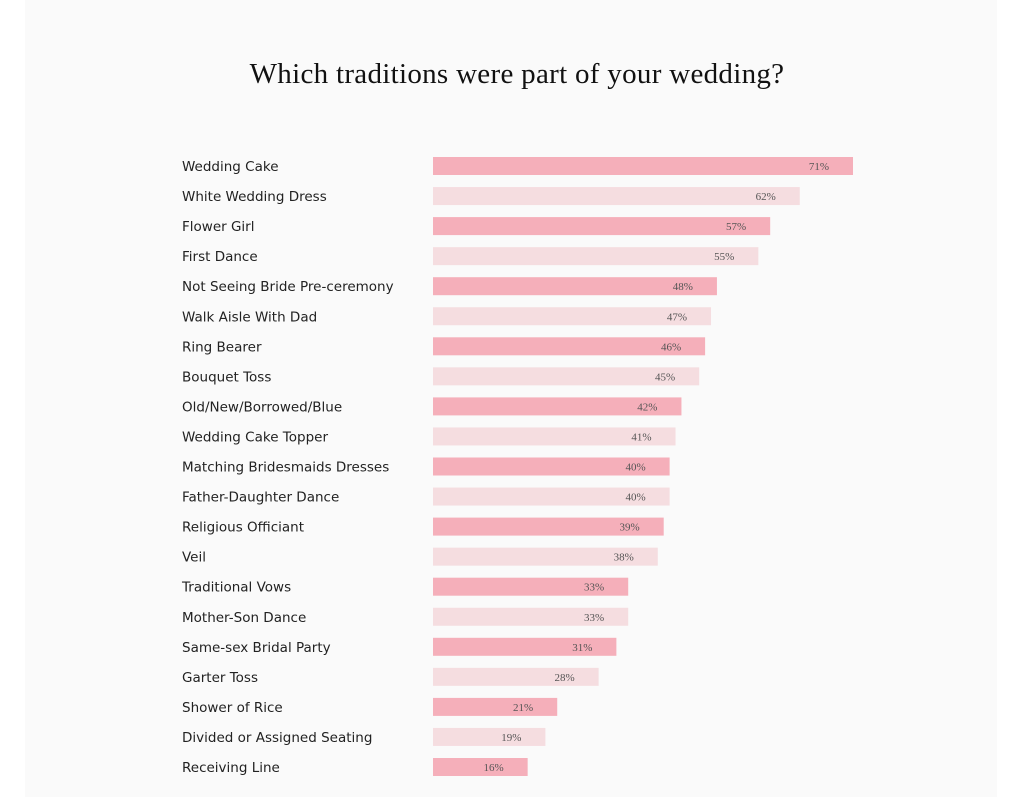 The image size is (1024, 797). What do you see at coordinates (677, 317) in the screenshot?
I see `value-label: 47%` at bounding box center [677, 317].